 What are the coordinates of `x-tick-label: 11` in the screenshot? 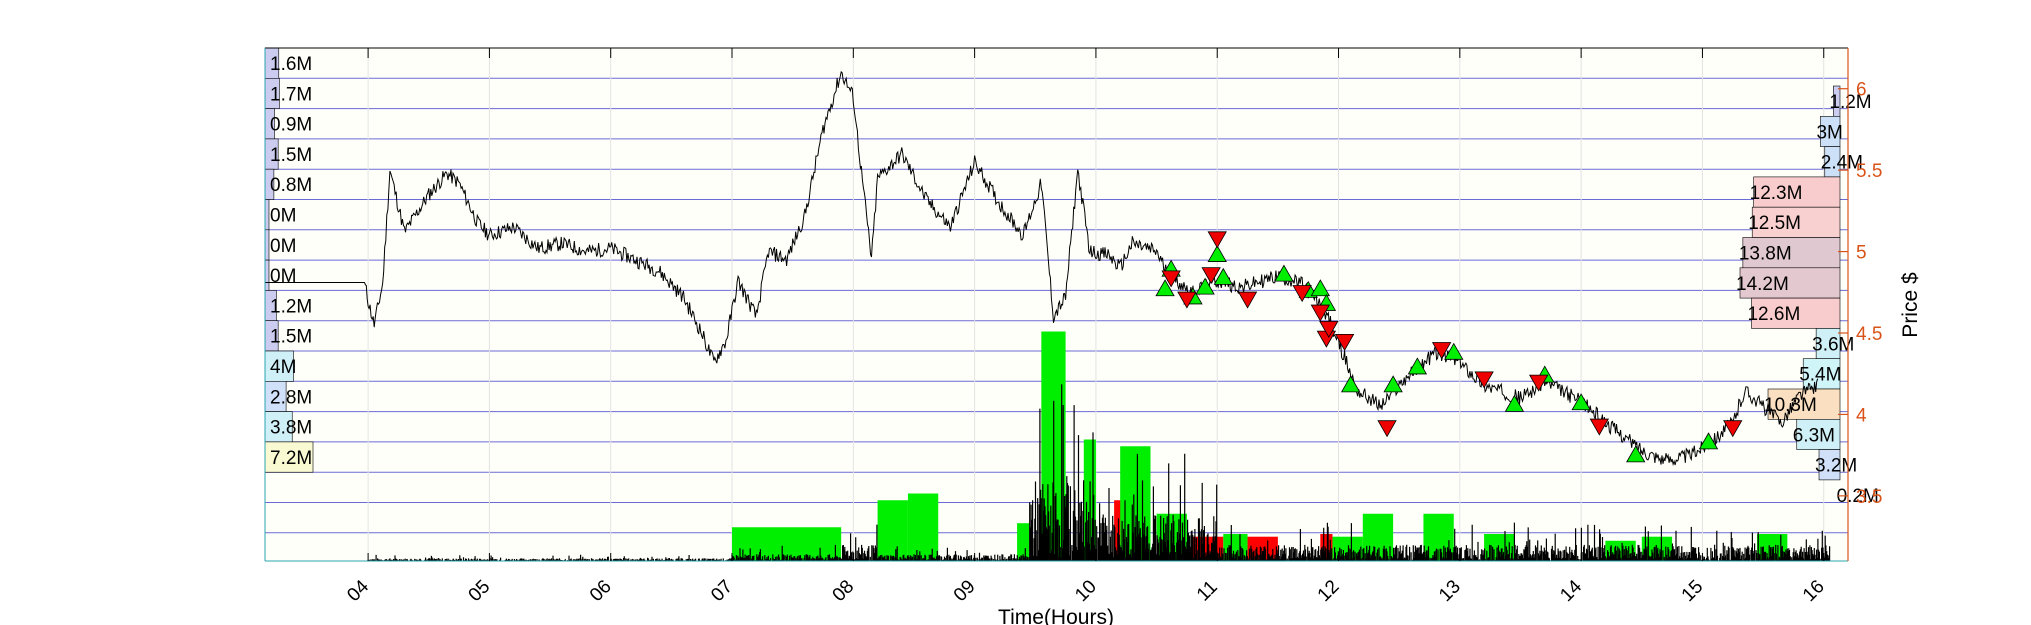 It's located at (1207, 591).